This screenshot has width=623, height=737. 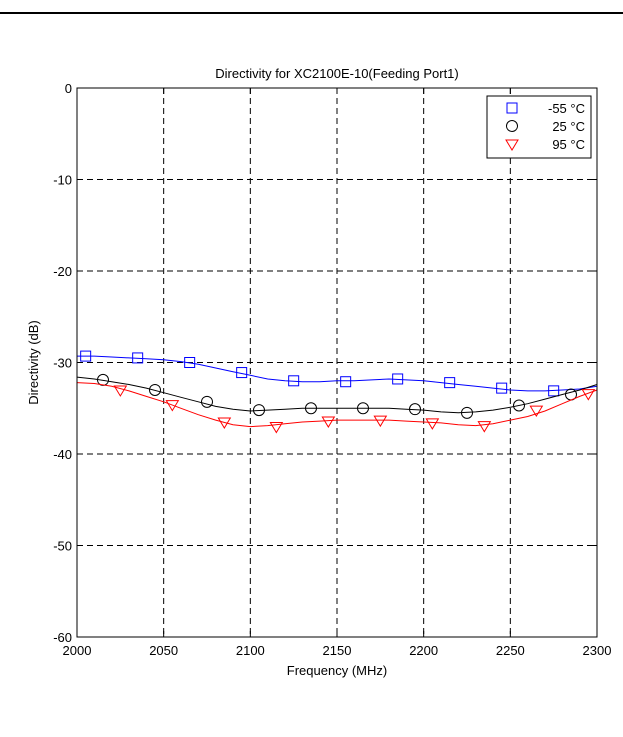 I want to click on x-tick-label: 2150, so click(x=337, y=650).